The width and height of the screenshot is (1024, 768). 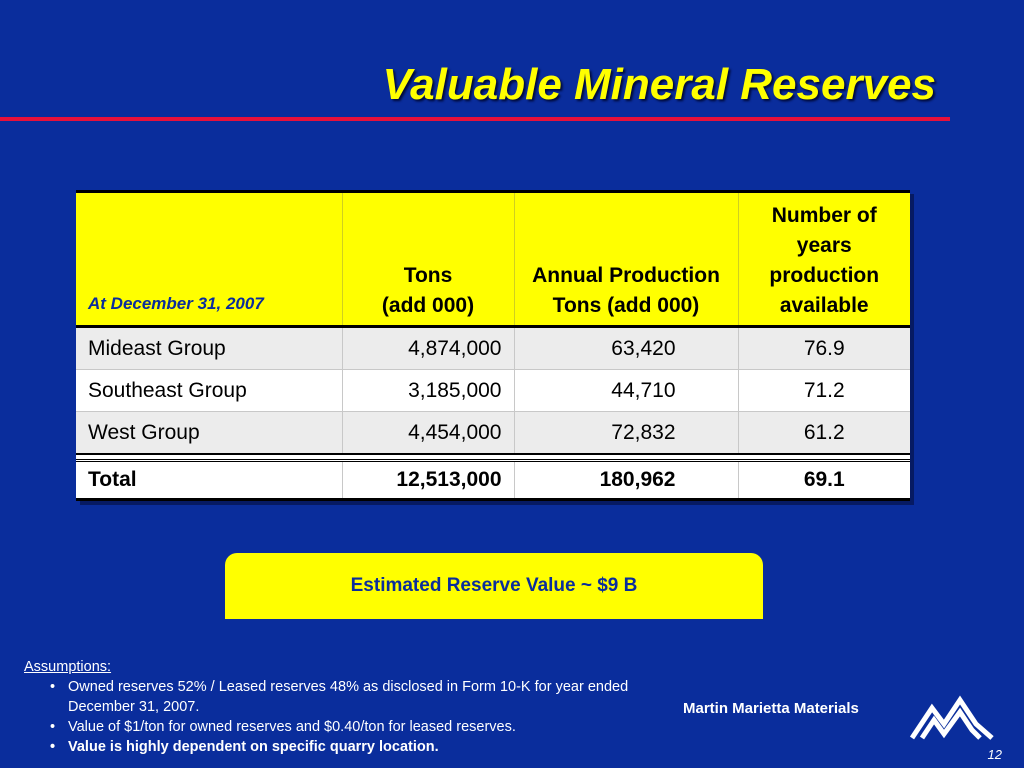 I want to click on total-years: 69.1, so click(x=824, y=479).